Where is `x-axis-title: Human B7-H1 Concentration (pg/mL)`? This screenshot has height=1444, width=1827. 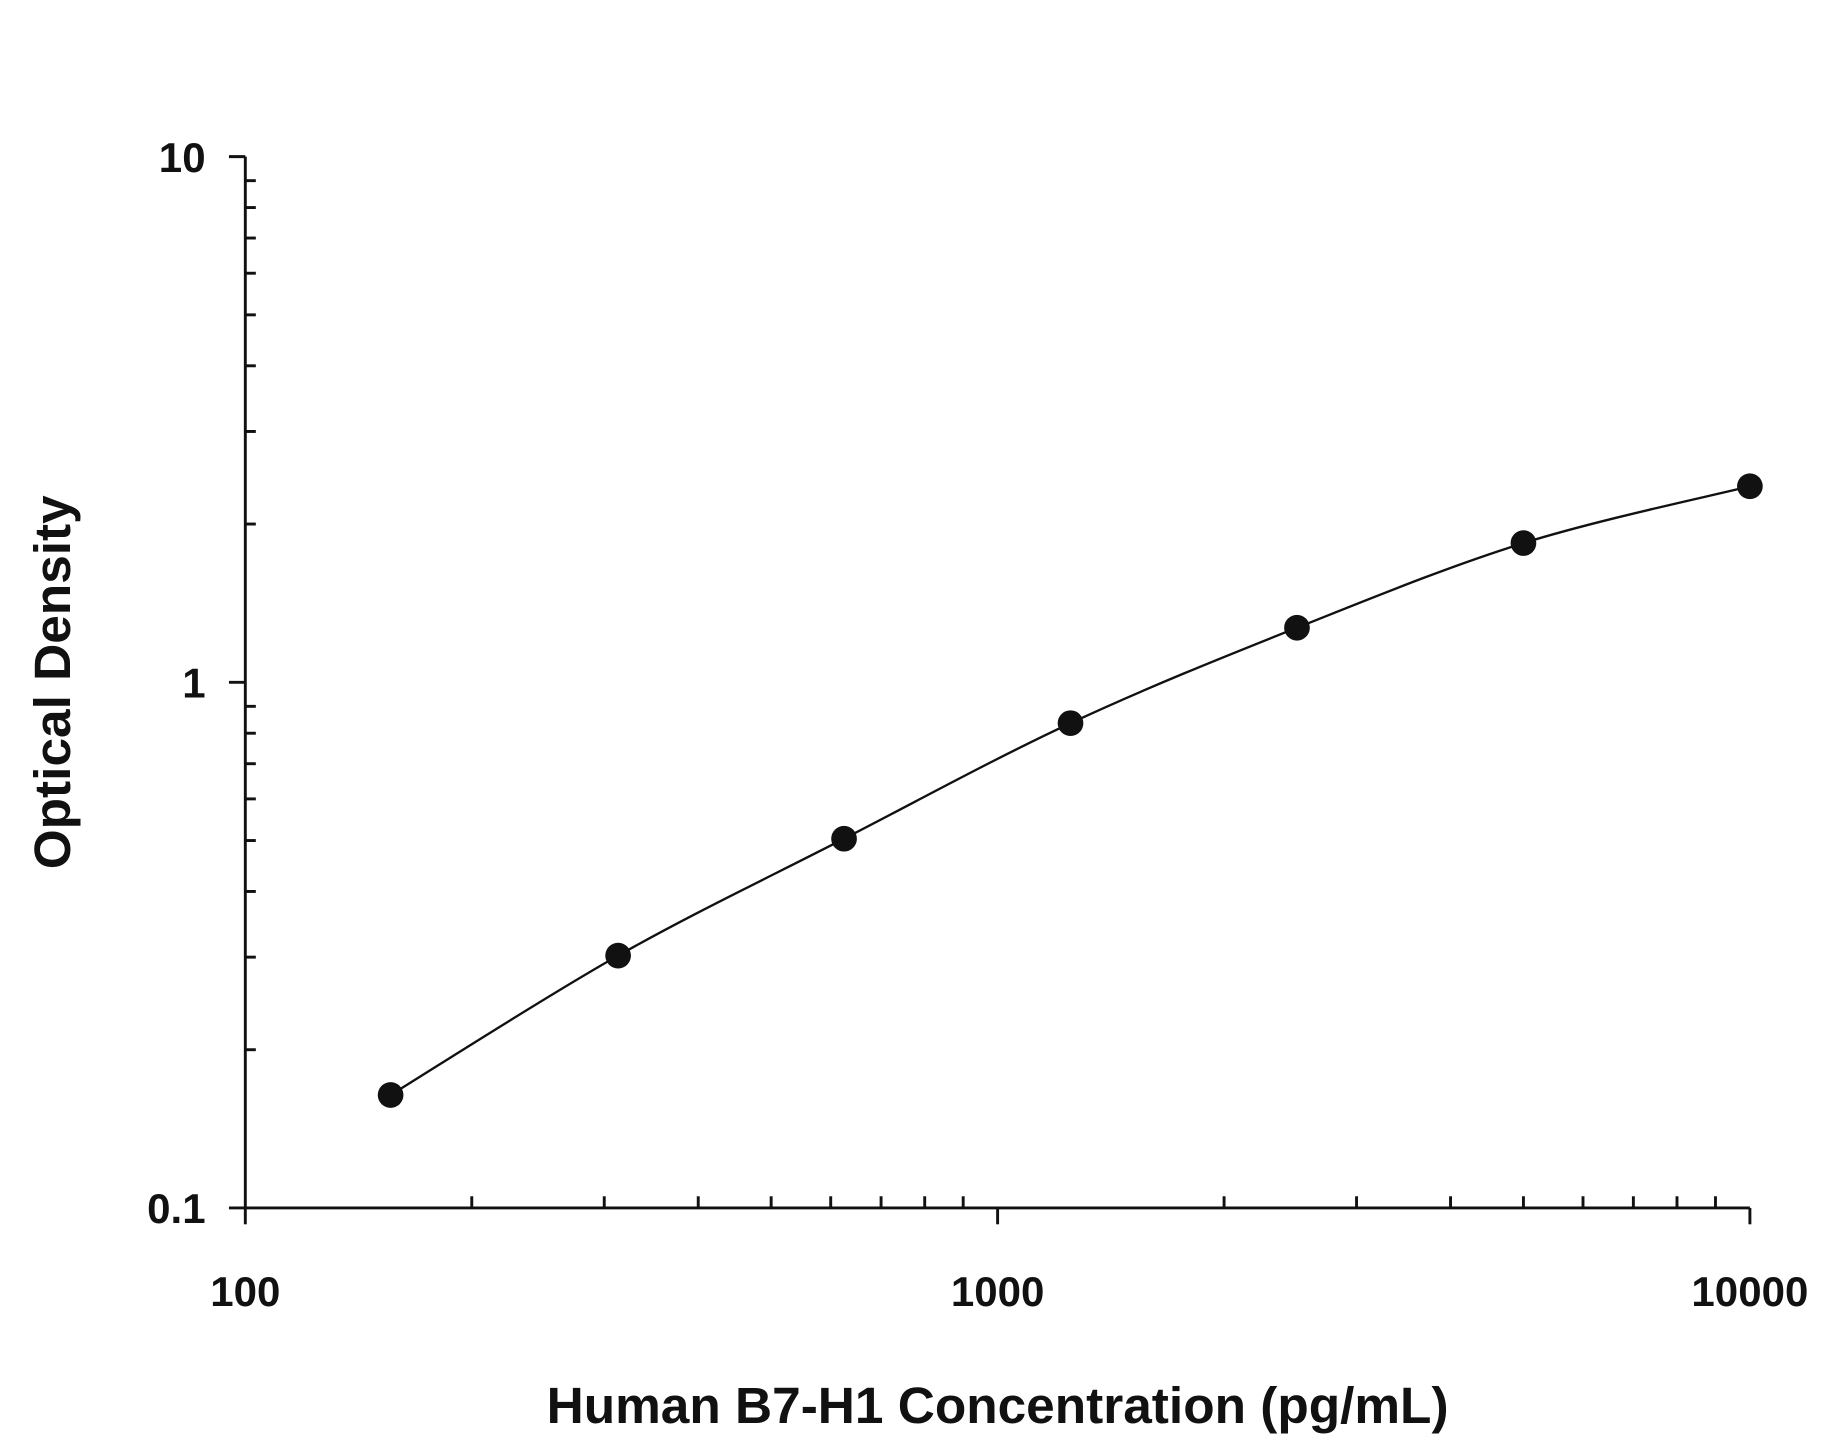 x-axis-title: Human B7-H1 Concentration (pg/mL) is located at coordinates (998, 1405).